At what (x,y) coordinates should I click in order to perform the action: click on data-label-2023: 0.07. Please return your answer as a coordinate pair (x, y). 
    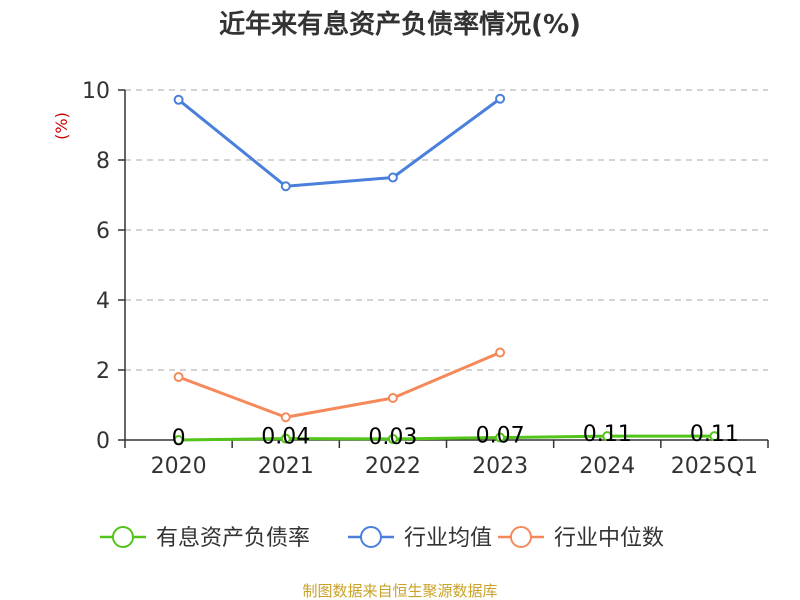
    Looking at the image, I should click on (500, 436).